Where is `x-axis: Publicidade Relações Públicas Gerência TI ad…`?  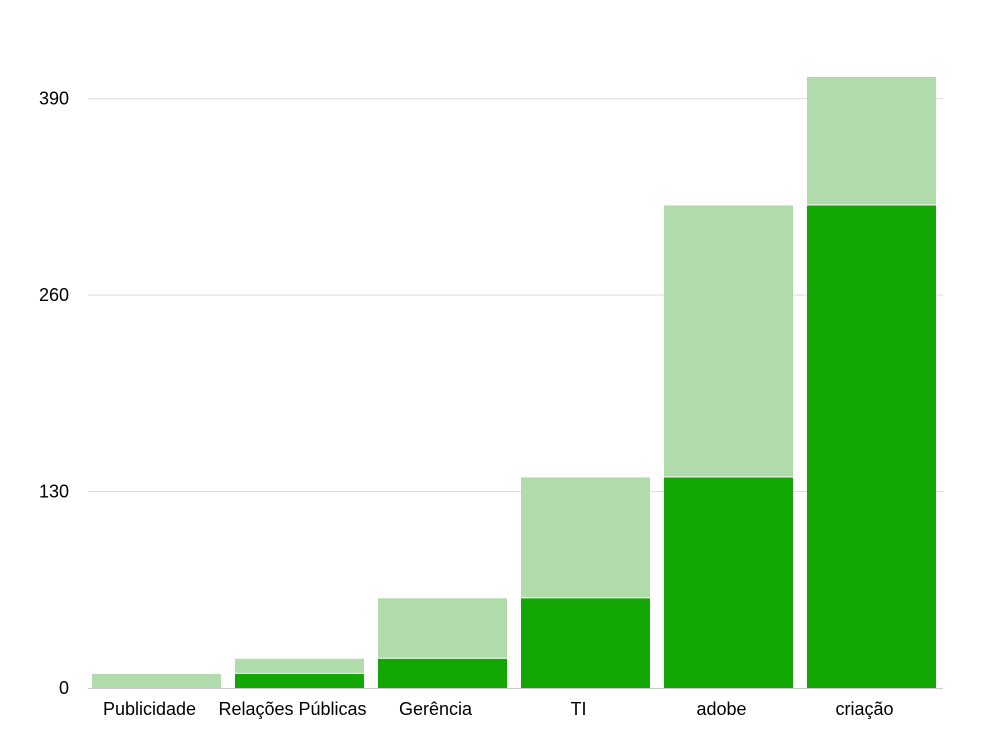
x-axis: Publicidade Relações Públicas Gerência TI ad… is located at coordinates (515, 703).